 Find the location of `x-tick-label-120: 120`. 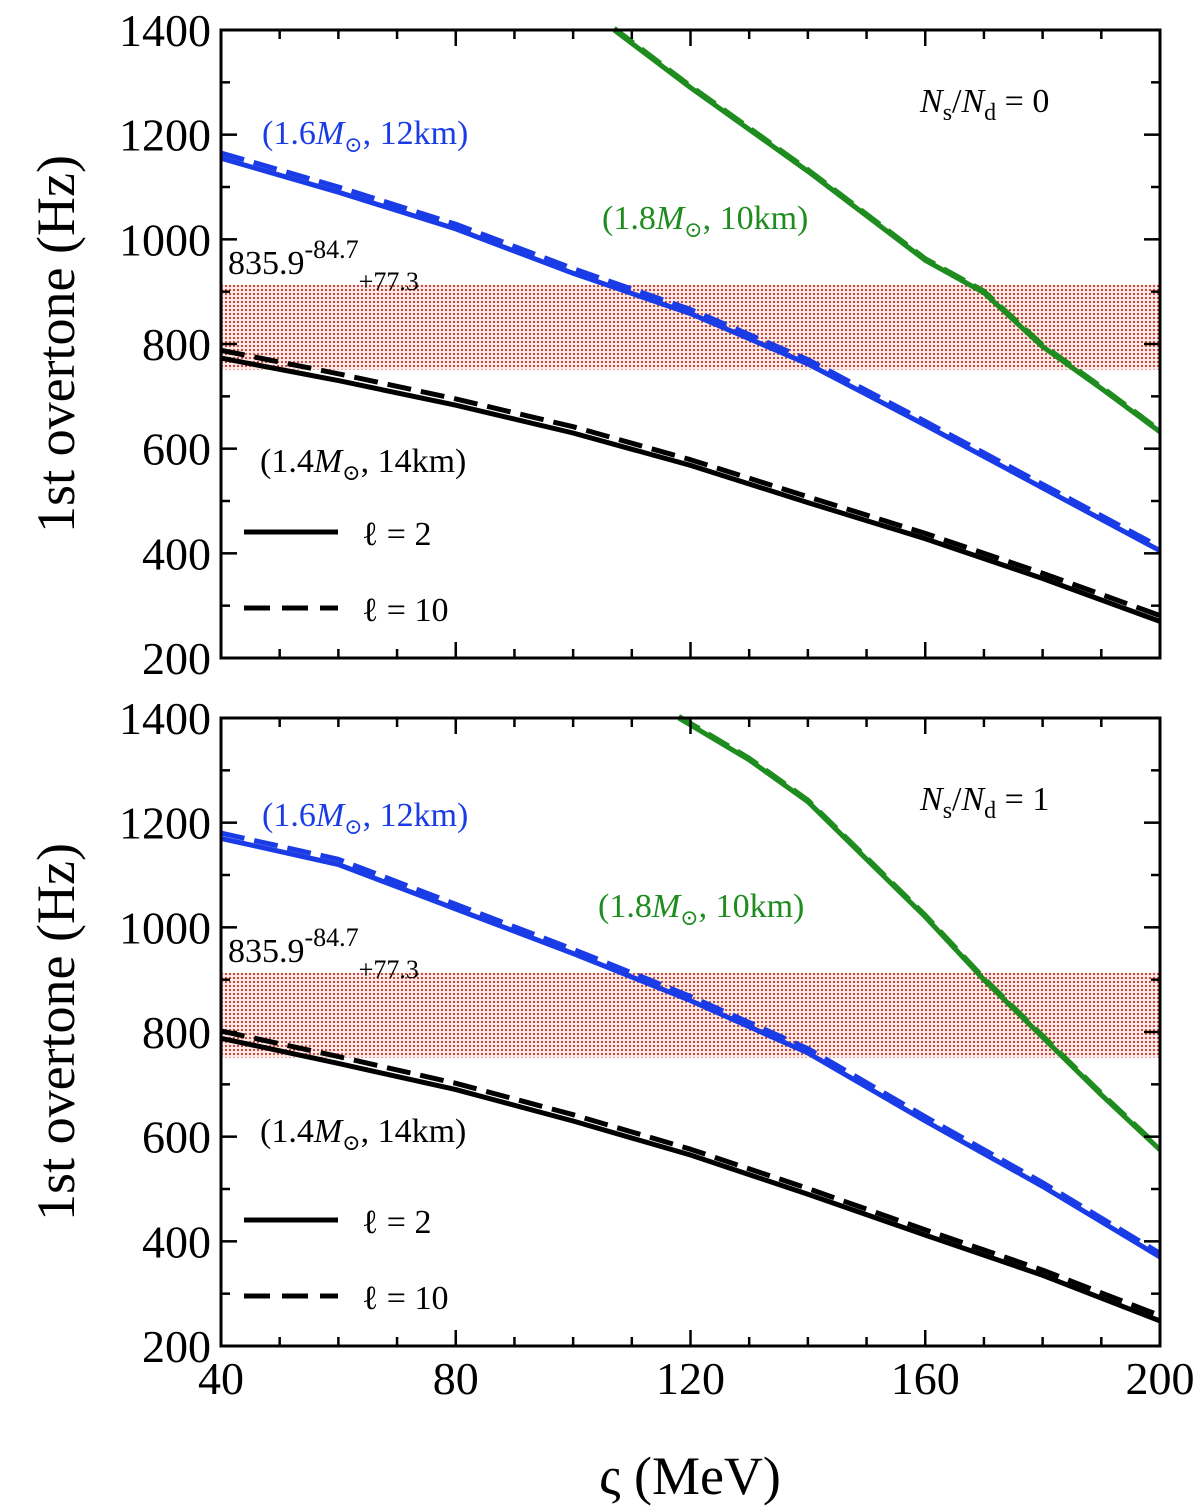

x-tick-label-120: 120 is located at coordinates (690, 1378).